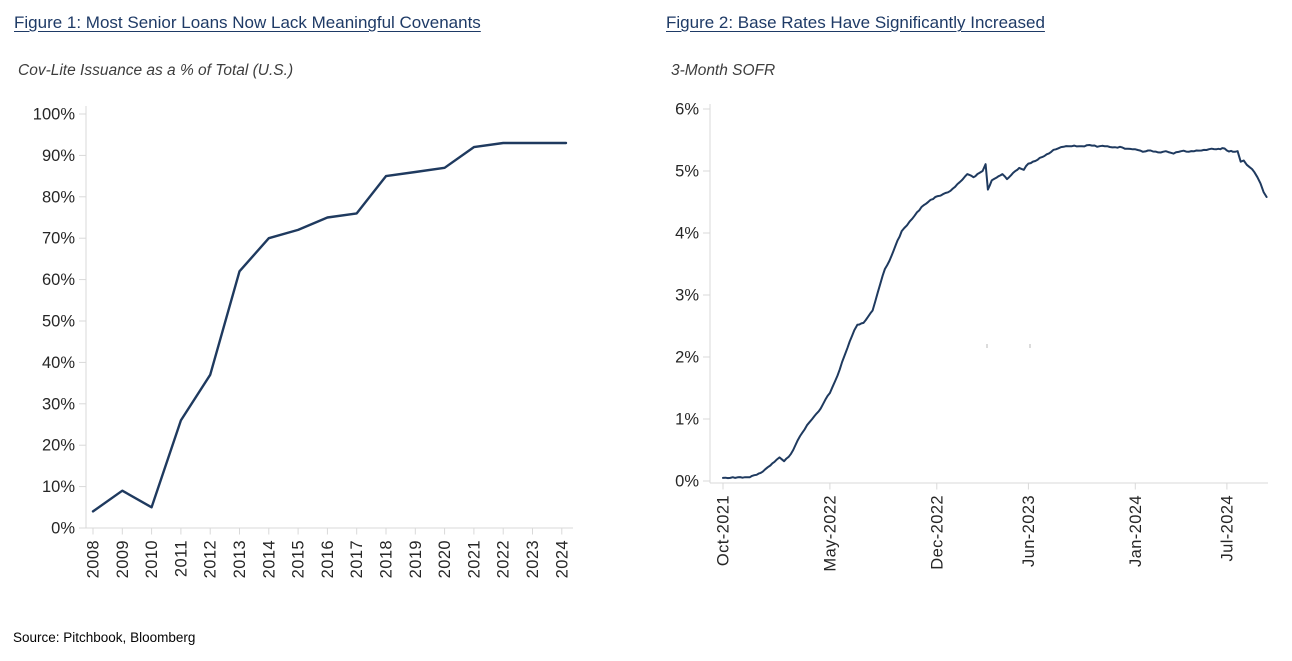 The height and width of the screenshot is (661, 1292). What do you see at coordinates (299, 559) in the screenshot?
I see `x-tick-label: 2015` at bounding box center [299, 559].